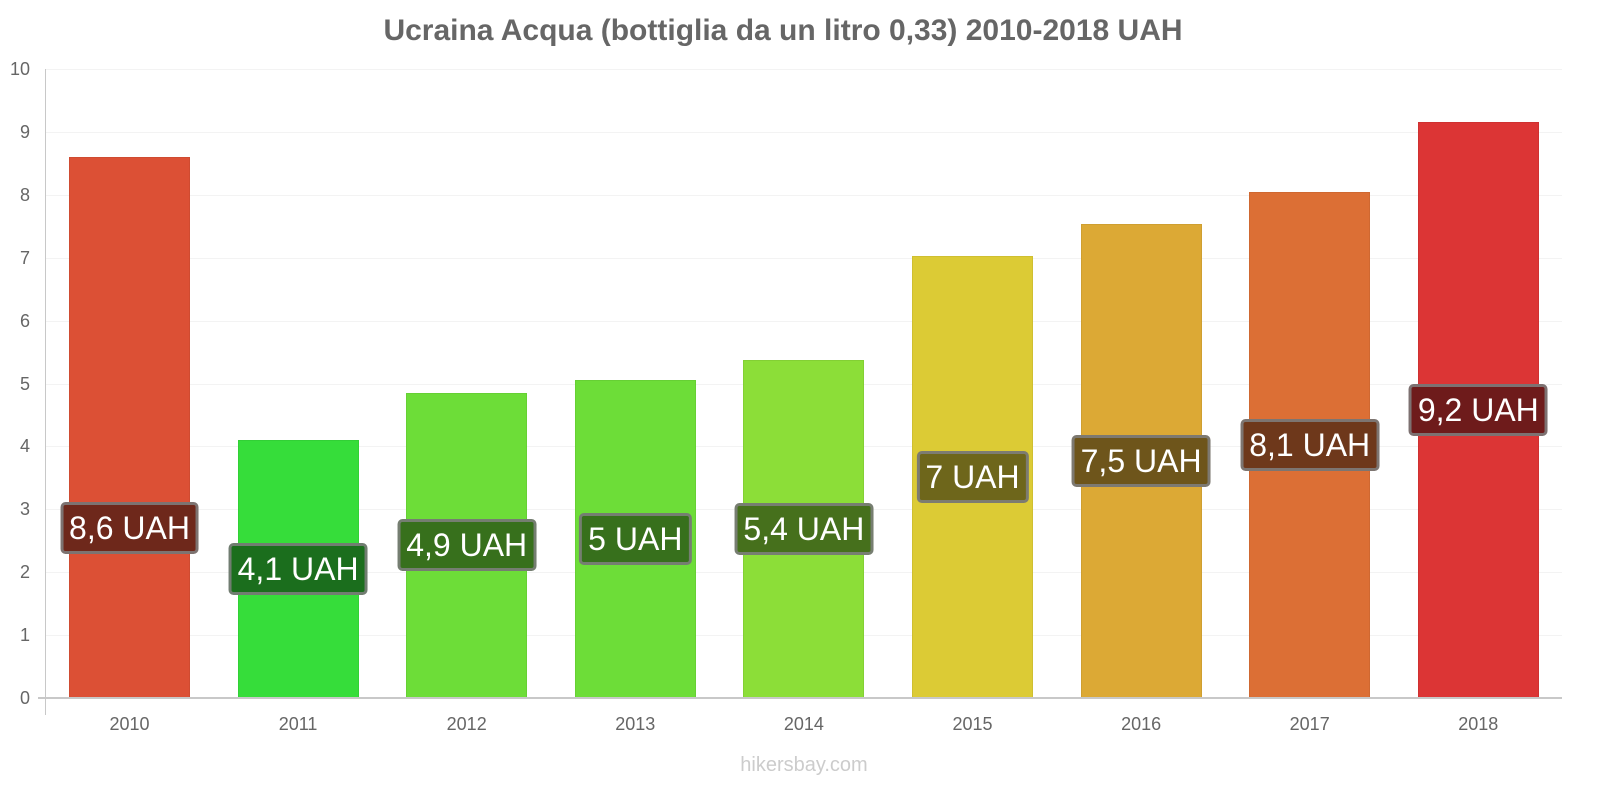 Image resolution: width=1600 pixels, height=800 pixels. I want to click on y-axis-line, so click(45, 392).